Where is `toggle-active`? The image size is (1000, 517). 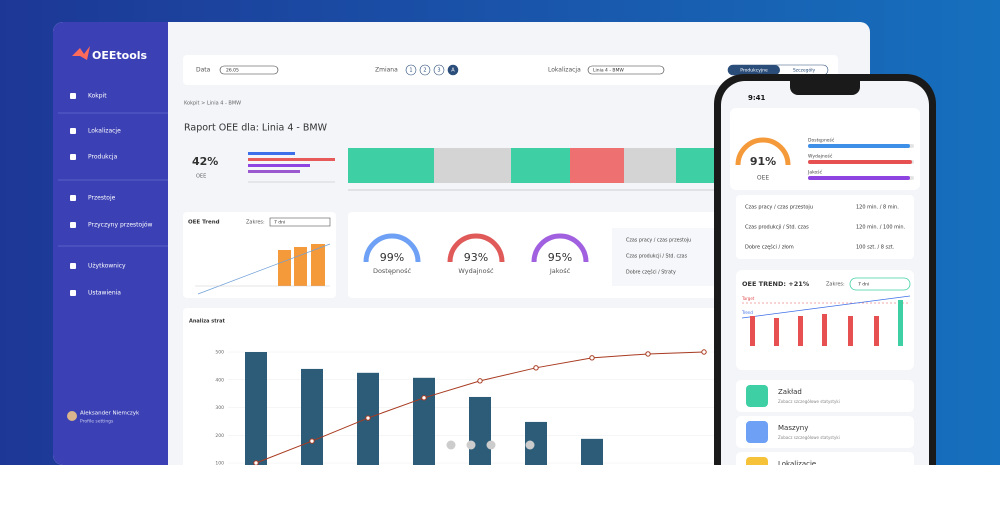
toggle-active is located at coordinates (754, 70).